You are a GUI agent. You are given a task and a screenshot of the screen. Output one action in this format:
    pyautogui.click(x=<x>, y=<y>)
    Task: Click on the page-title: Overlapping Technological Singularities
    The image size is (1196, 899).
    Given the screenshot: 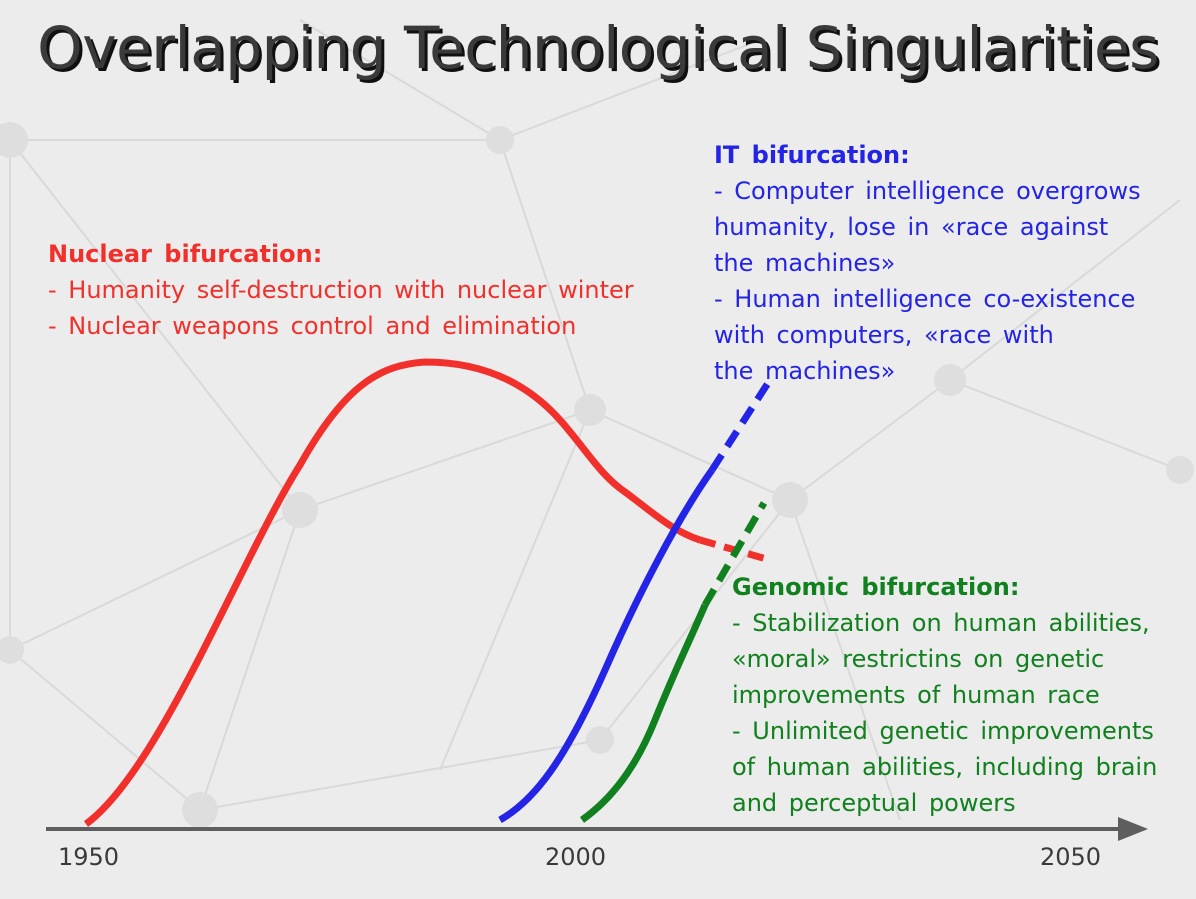 What is the action you would take?
    pyautogui.click(x=598, y=48)
    